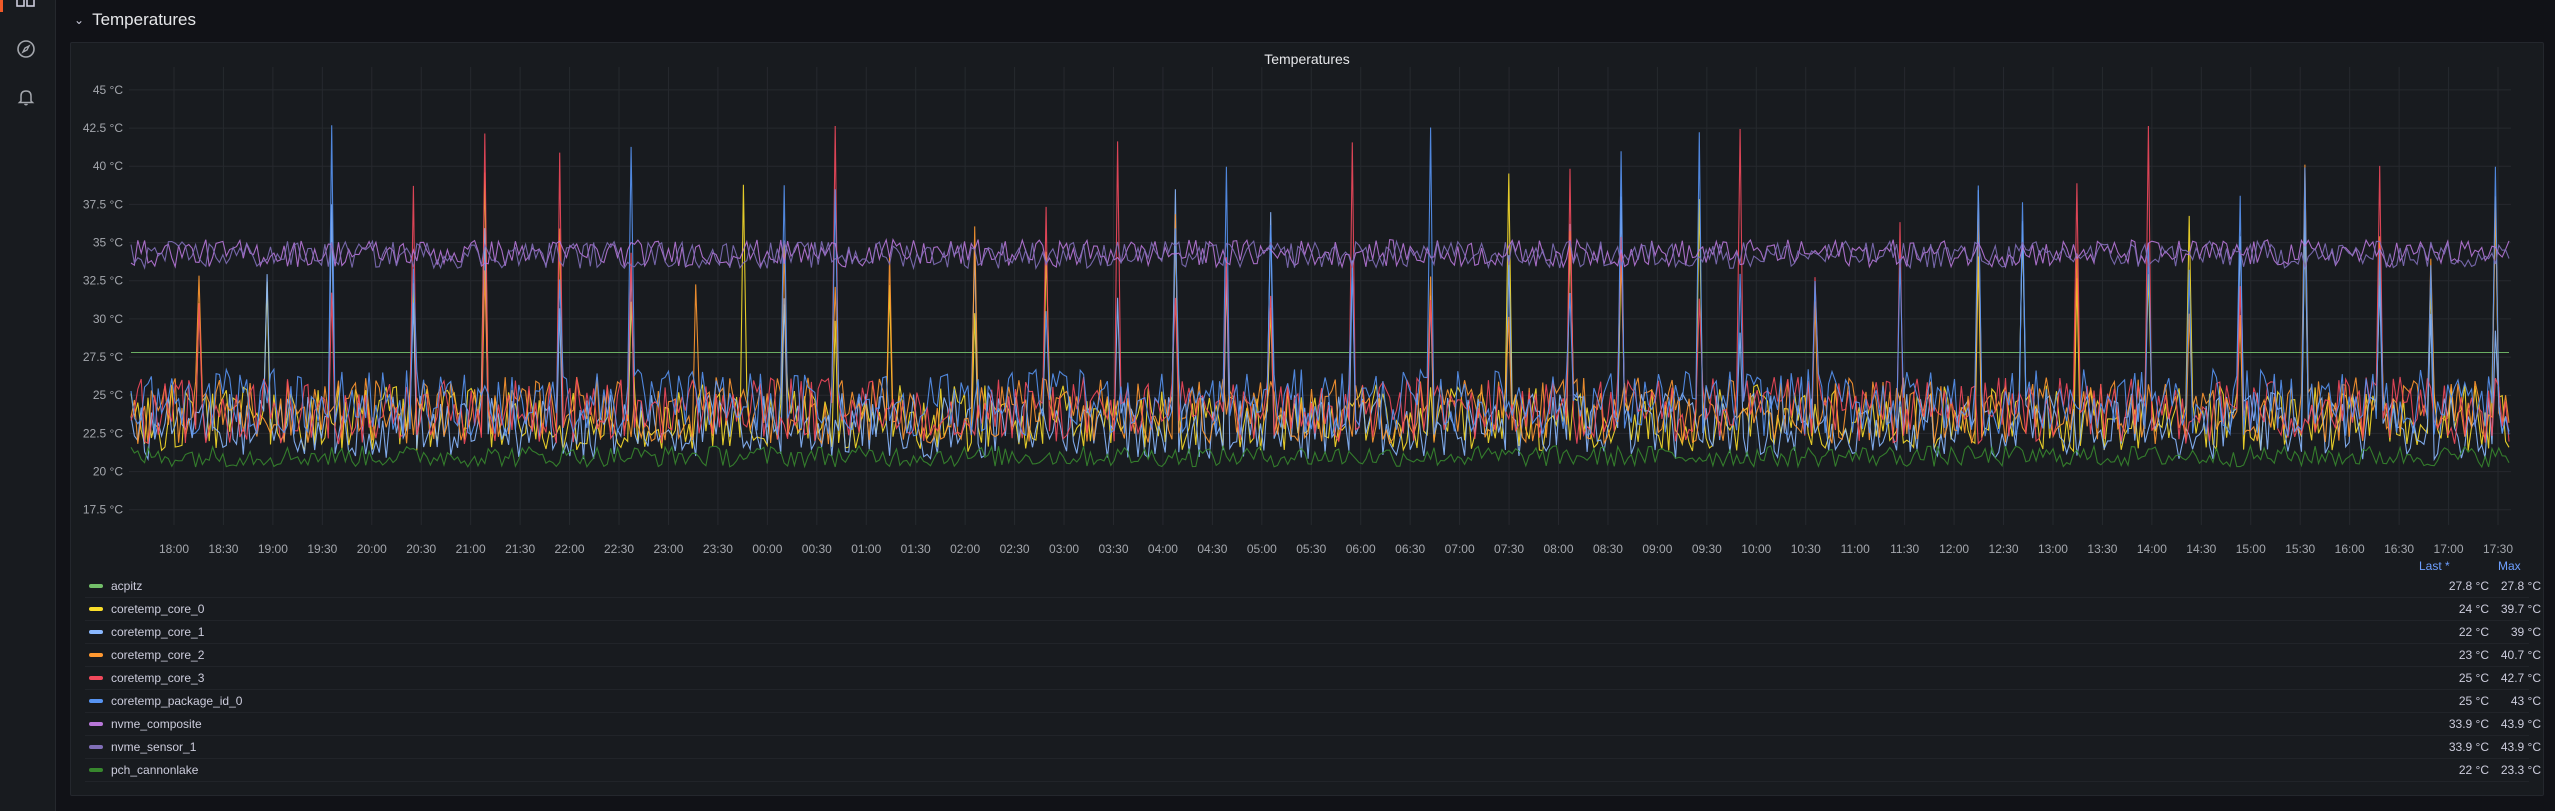 The width and height of the screenshot is (2555, 811). What do you see at coordinates (916, 547) in the screenshot?
I see `x-tick-label: 01:30` at bounding box center [916, 547].